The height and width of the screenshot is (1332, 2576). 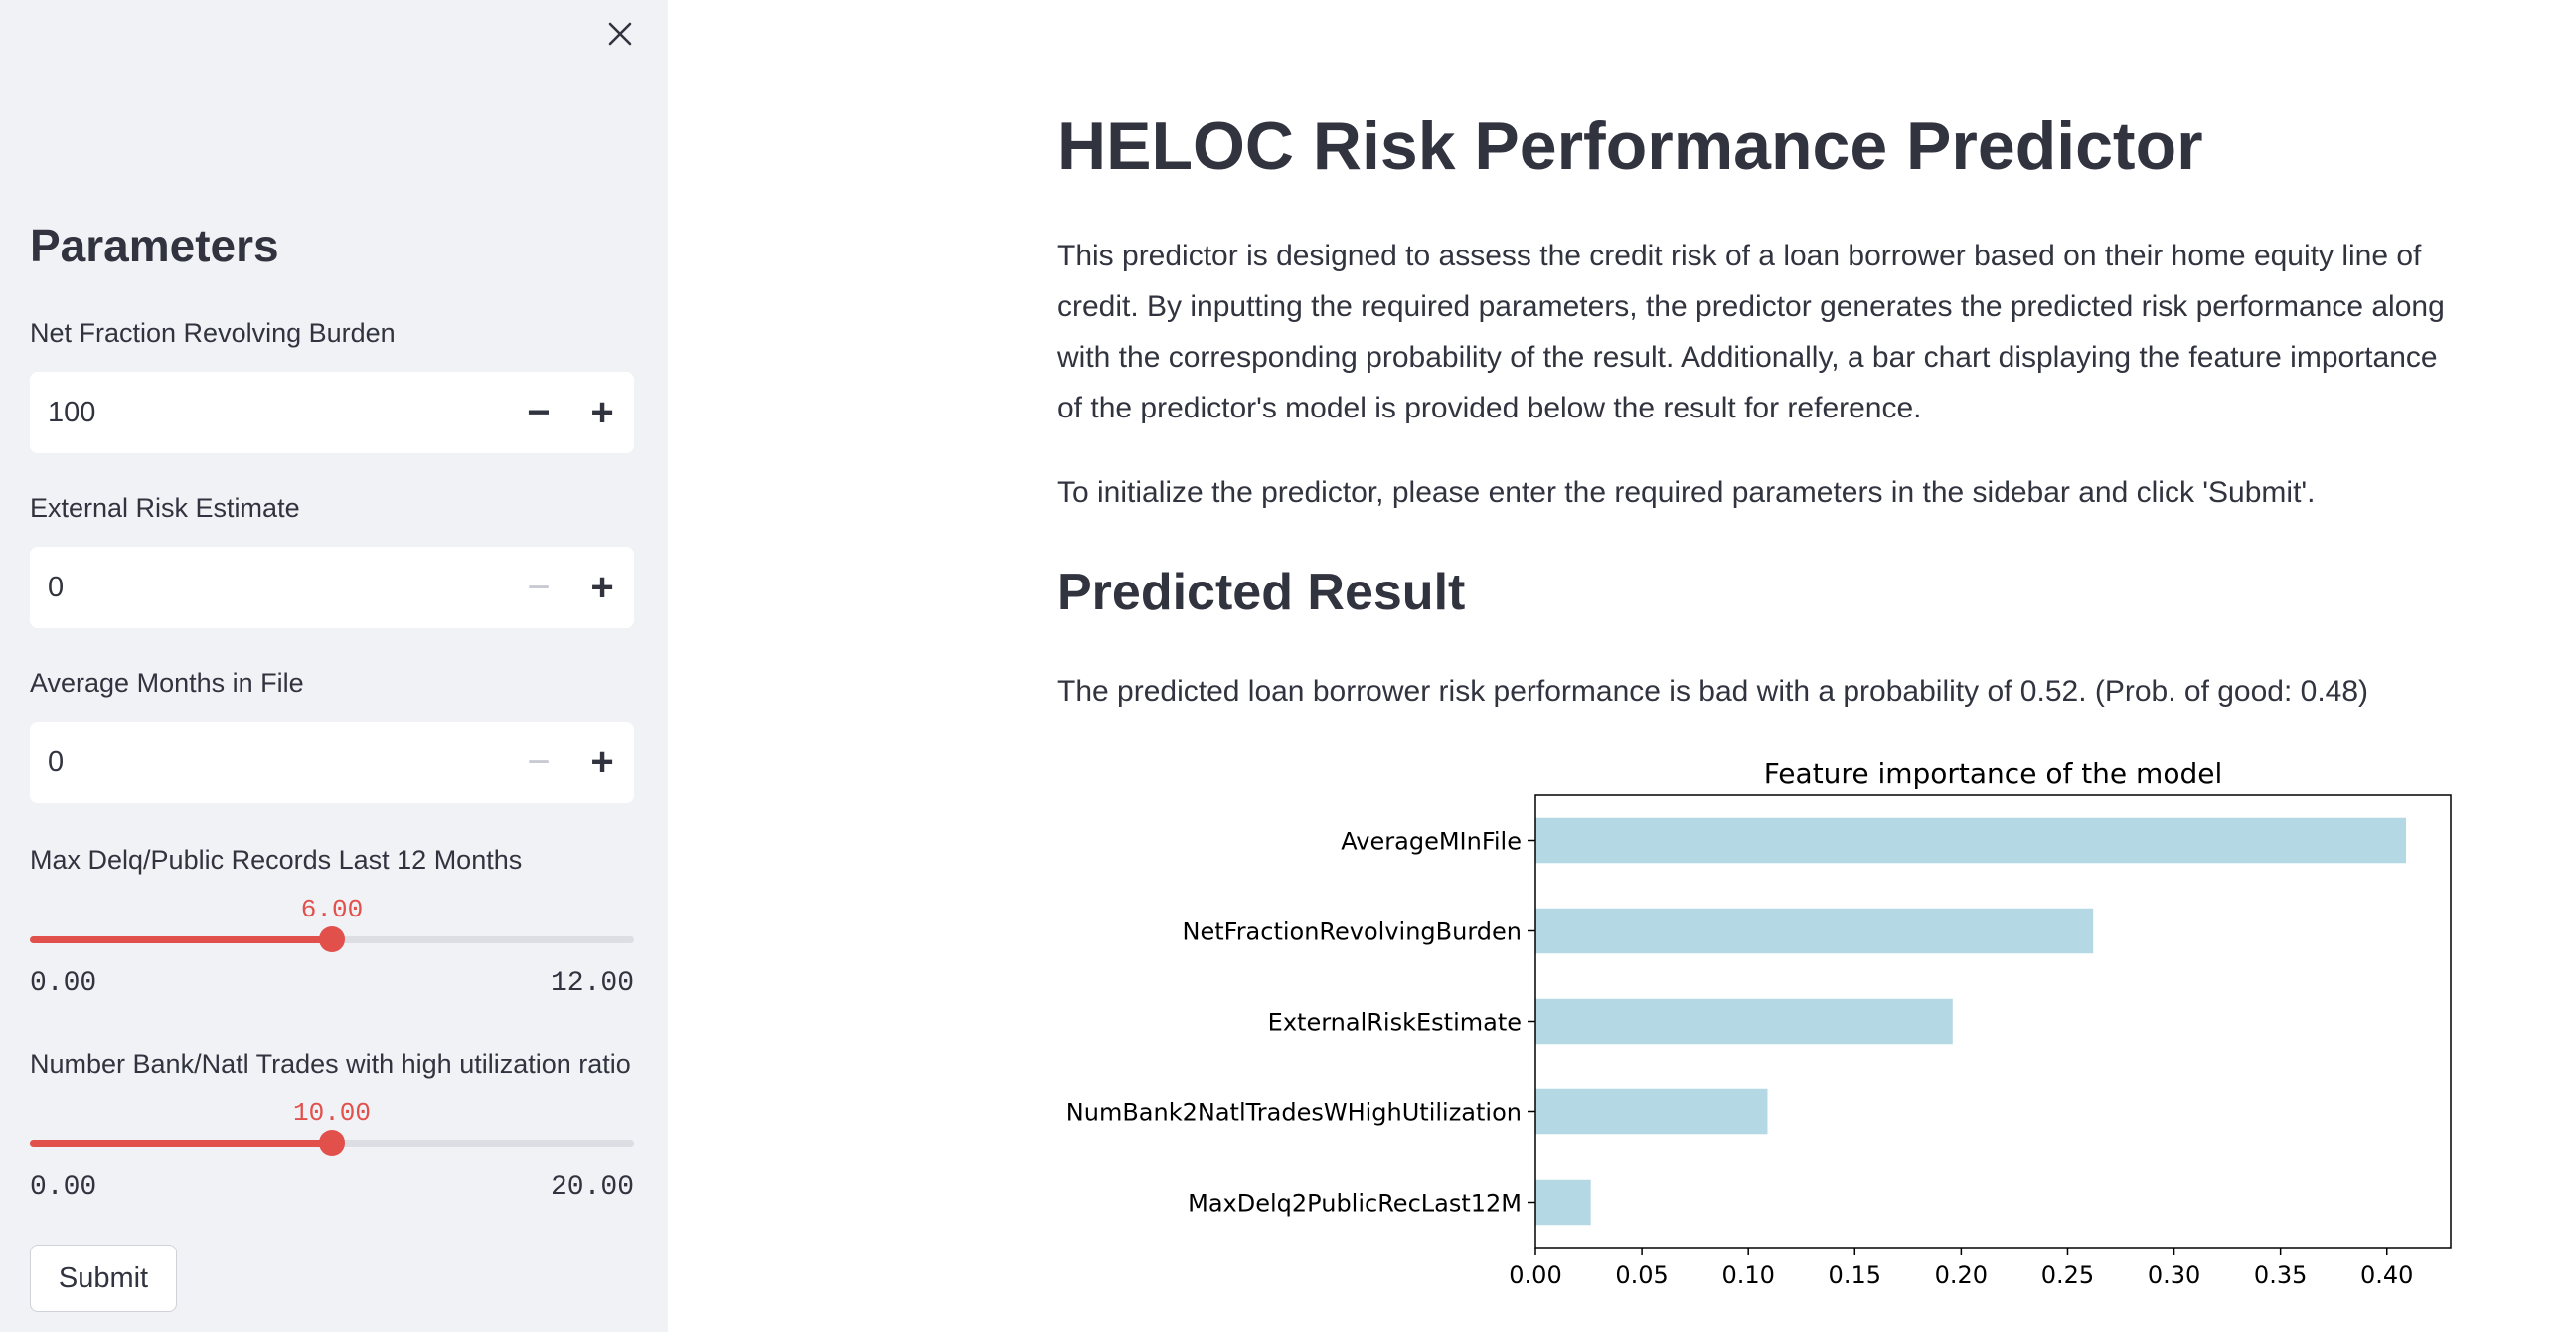 What do you see at coordinates (1261, 593) in the screenshot?
I see `result-heading: Predicted Result` at bounding box center [1261, 593].